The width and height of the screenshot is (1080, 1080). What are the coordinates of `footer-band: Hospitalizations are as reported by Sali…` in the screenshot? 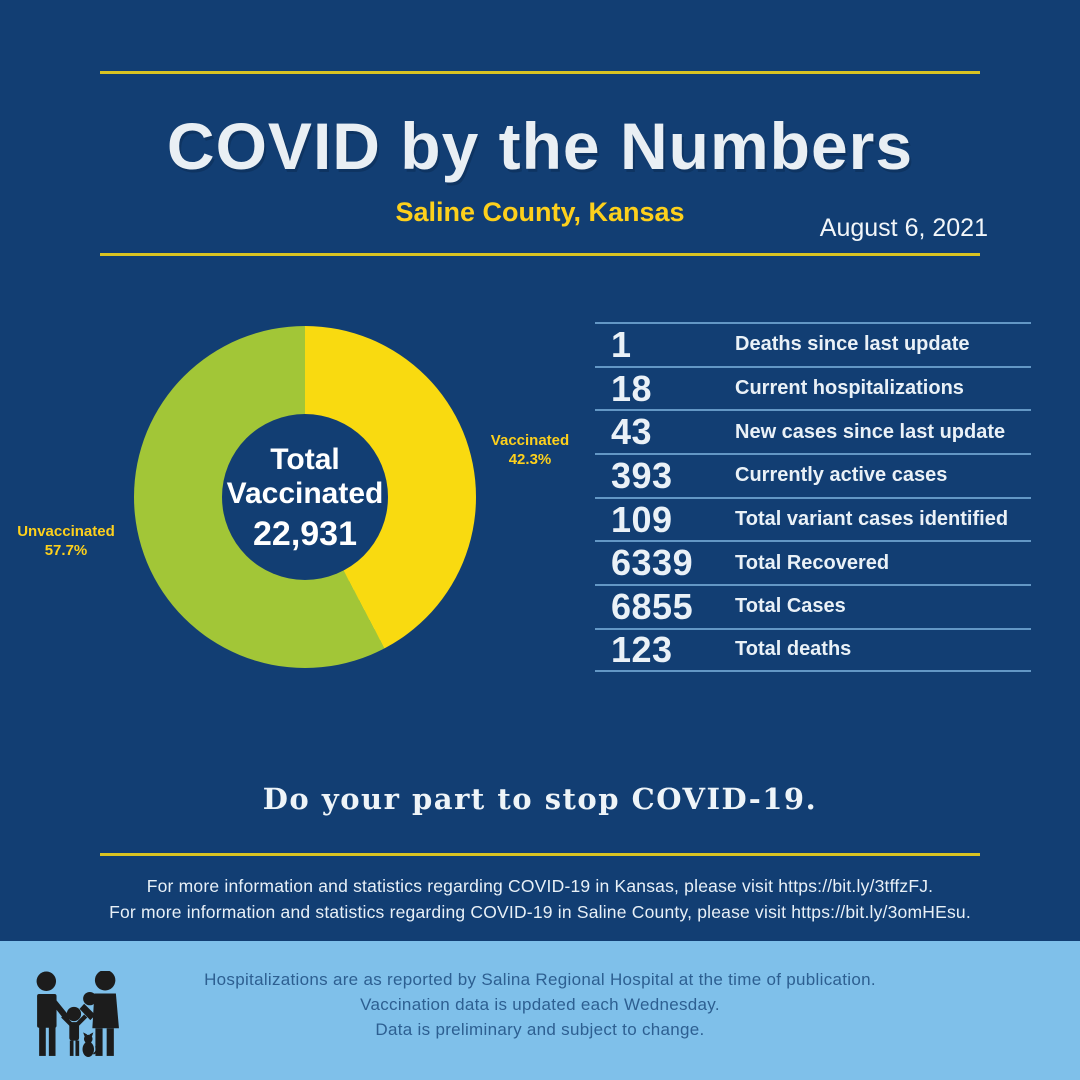 It's located at (540, 1010).